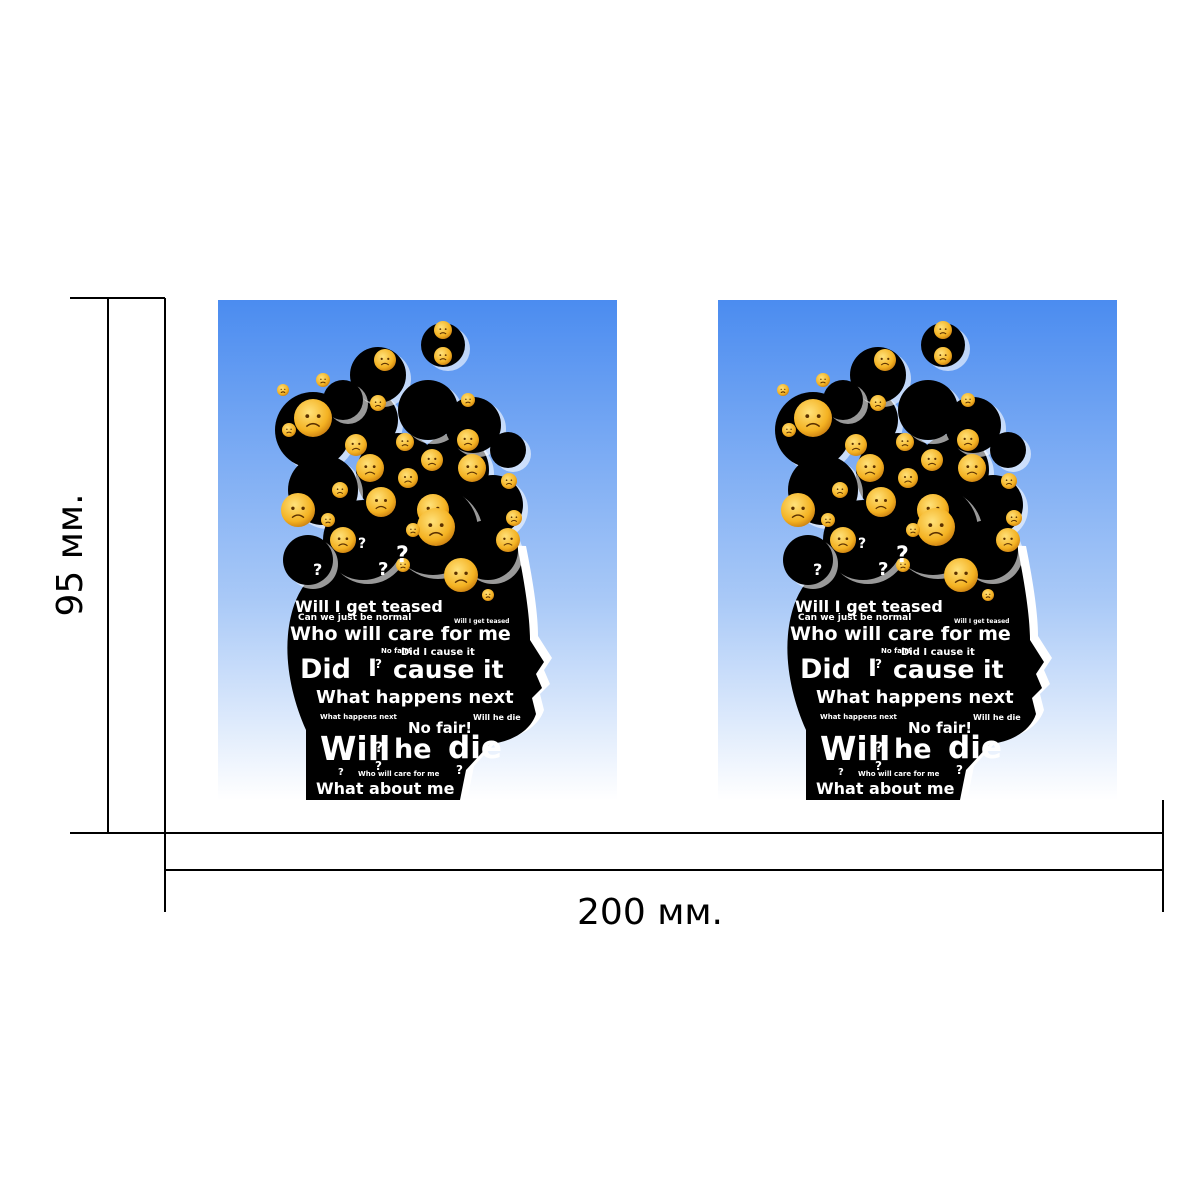 Image resolution: width=1200 pixels, height=1200 pixels. What do you see at coordinates (325, 669) in the screenshot?
I see `phrase: Did` at bounding box center [325, 669].